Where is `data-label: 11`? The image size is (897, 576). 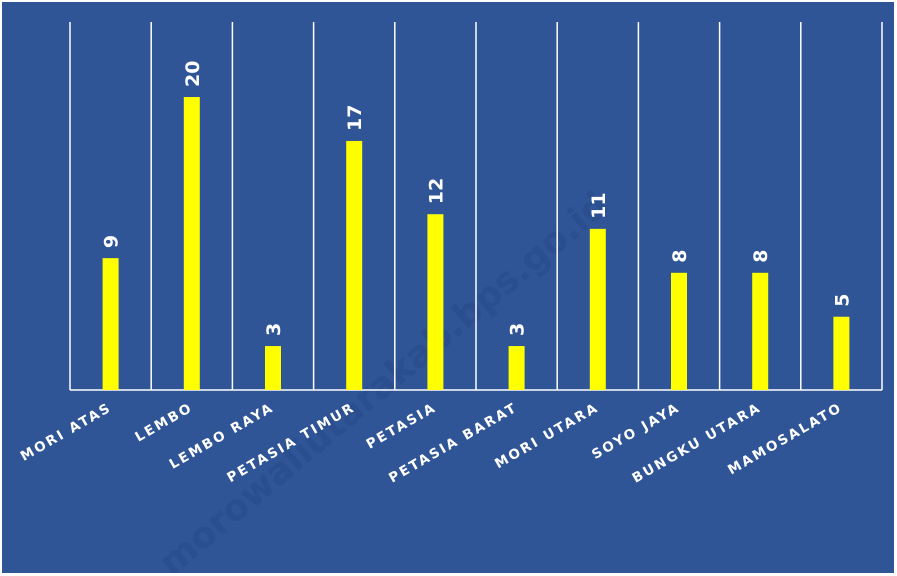
data-label: 11 is located at coordinates (599, 205).